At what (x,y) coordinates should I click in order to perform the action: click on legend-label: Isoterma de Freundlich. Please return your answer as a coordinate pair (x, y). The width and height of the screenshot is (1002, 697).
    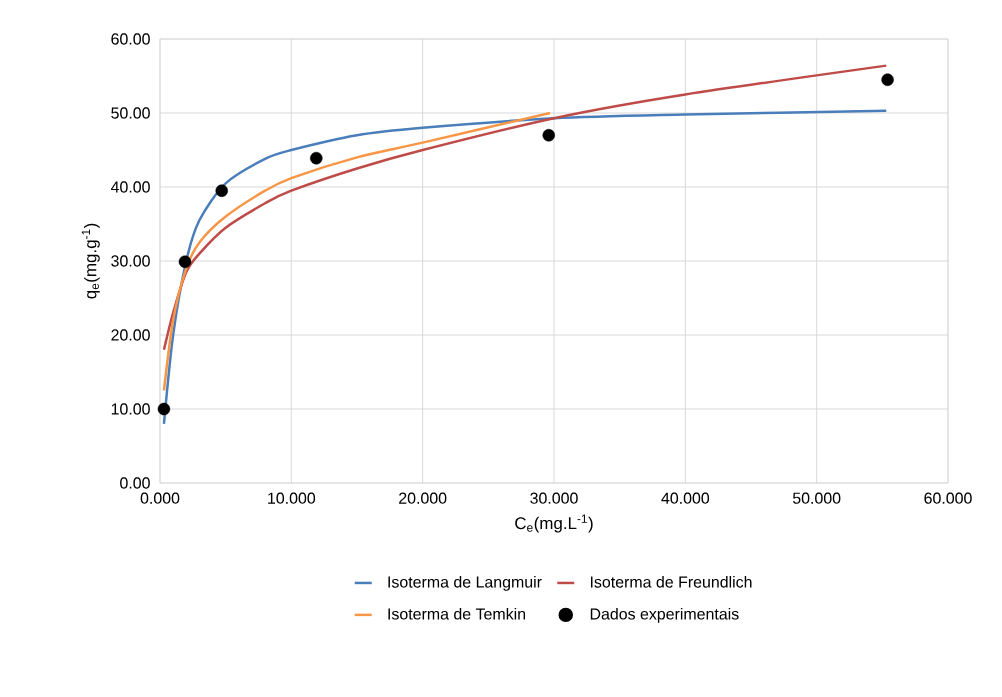
    Looking at the image, I should click on (671, 581).